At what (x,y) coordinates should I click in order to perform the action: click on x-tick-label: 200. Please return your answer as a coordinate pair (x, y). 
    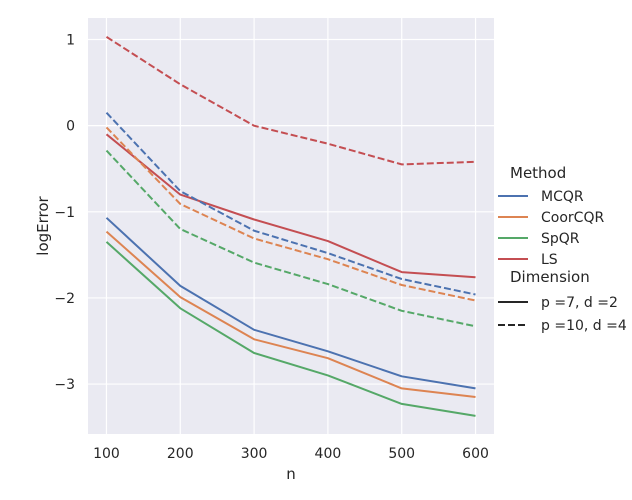
    Looking at the image, I should click on (180, 454).